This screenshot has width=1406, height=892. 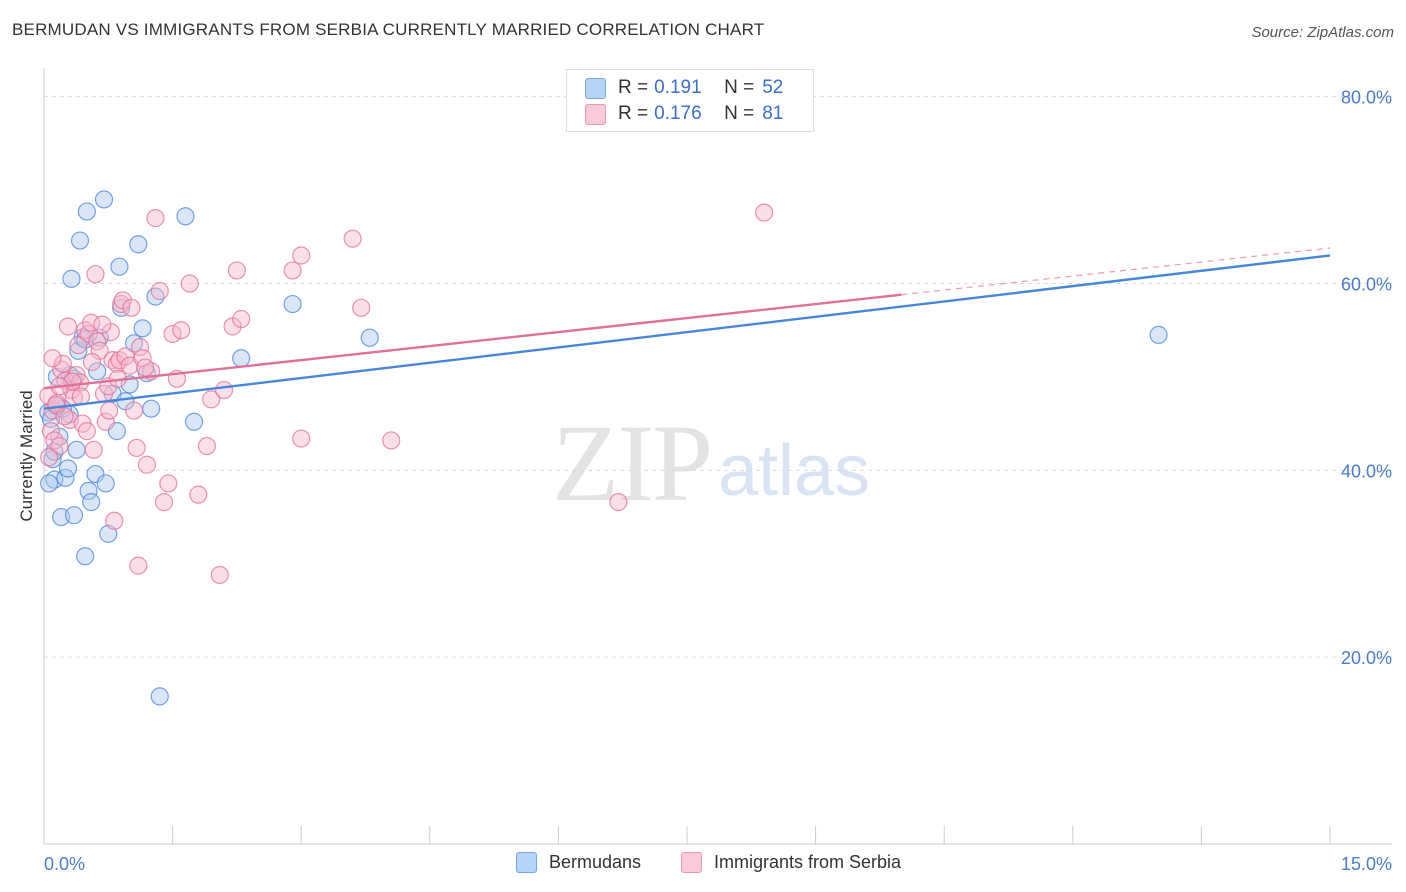 I want to click on y-tick-label: 40.0%, so click(x=1366, y=471).